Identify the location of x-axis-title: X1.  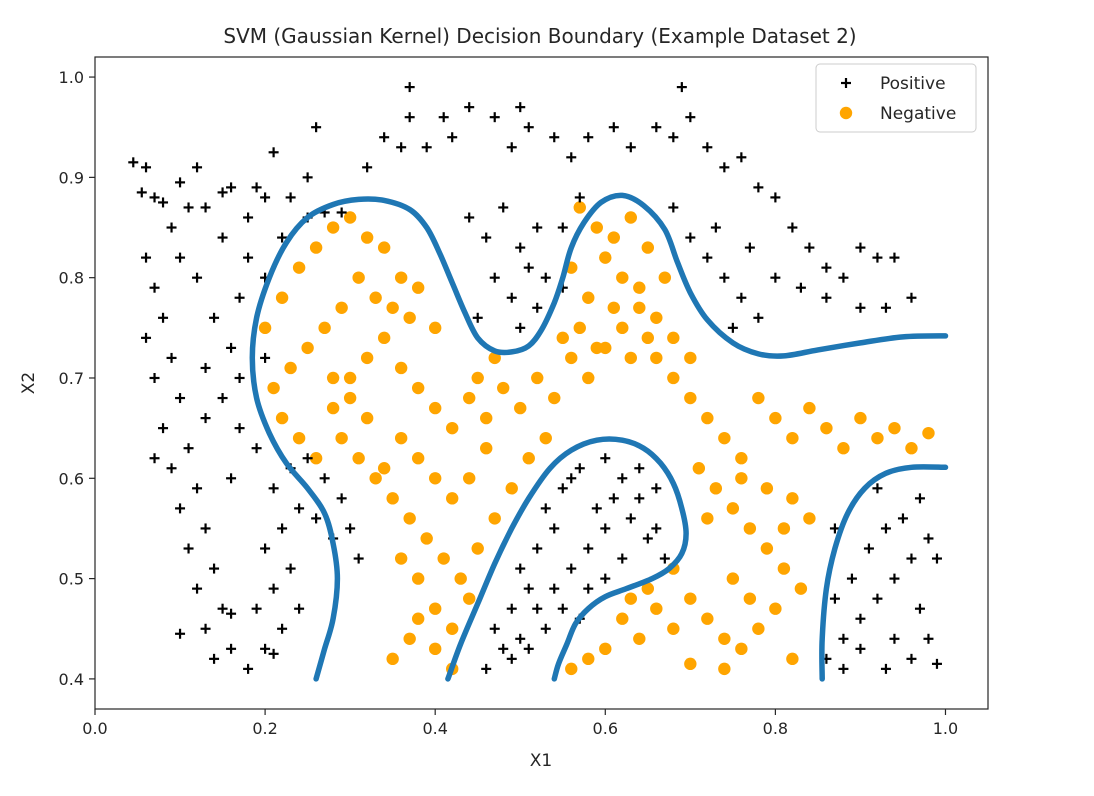
(541, 761).